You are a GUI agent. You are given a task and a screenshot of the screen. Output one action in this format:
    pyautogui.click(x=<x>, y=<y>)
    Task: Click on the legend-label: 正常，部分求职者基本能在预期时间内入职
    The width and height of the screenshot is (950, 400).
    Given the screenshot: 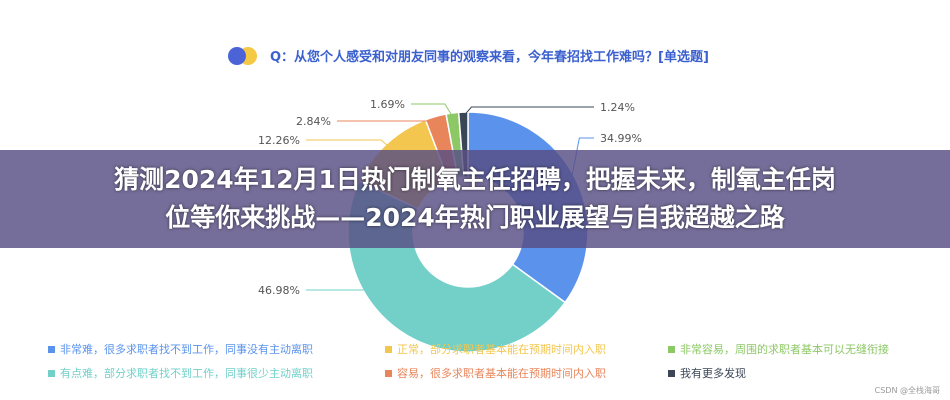 What is the action you would take?
    pyautogui.click(x=501, y=349)
    